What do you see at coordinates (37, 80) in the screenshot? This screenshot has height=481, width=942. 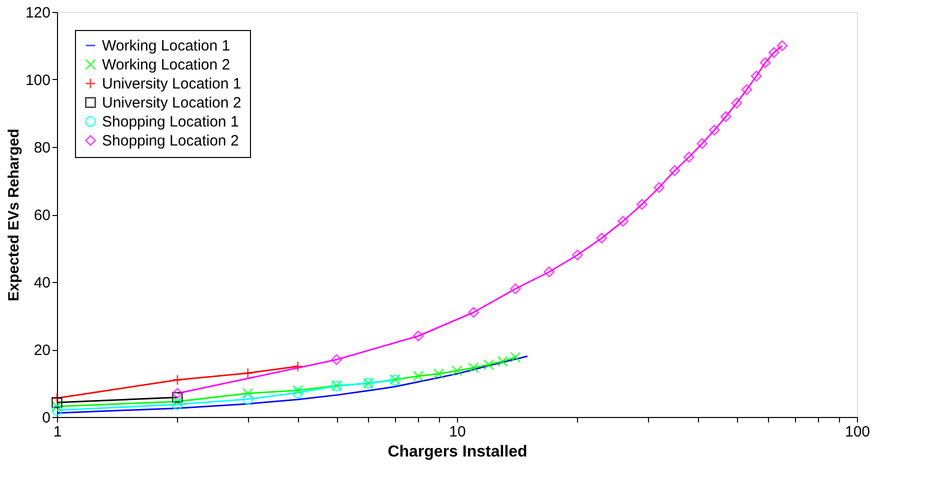 I see `y-tick-label: 100` at bounding box center [37, 80].